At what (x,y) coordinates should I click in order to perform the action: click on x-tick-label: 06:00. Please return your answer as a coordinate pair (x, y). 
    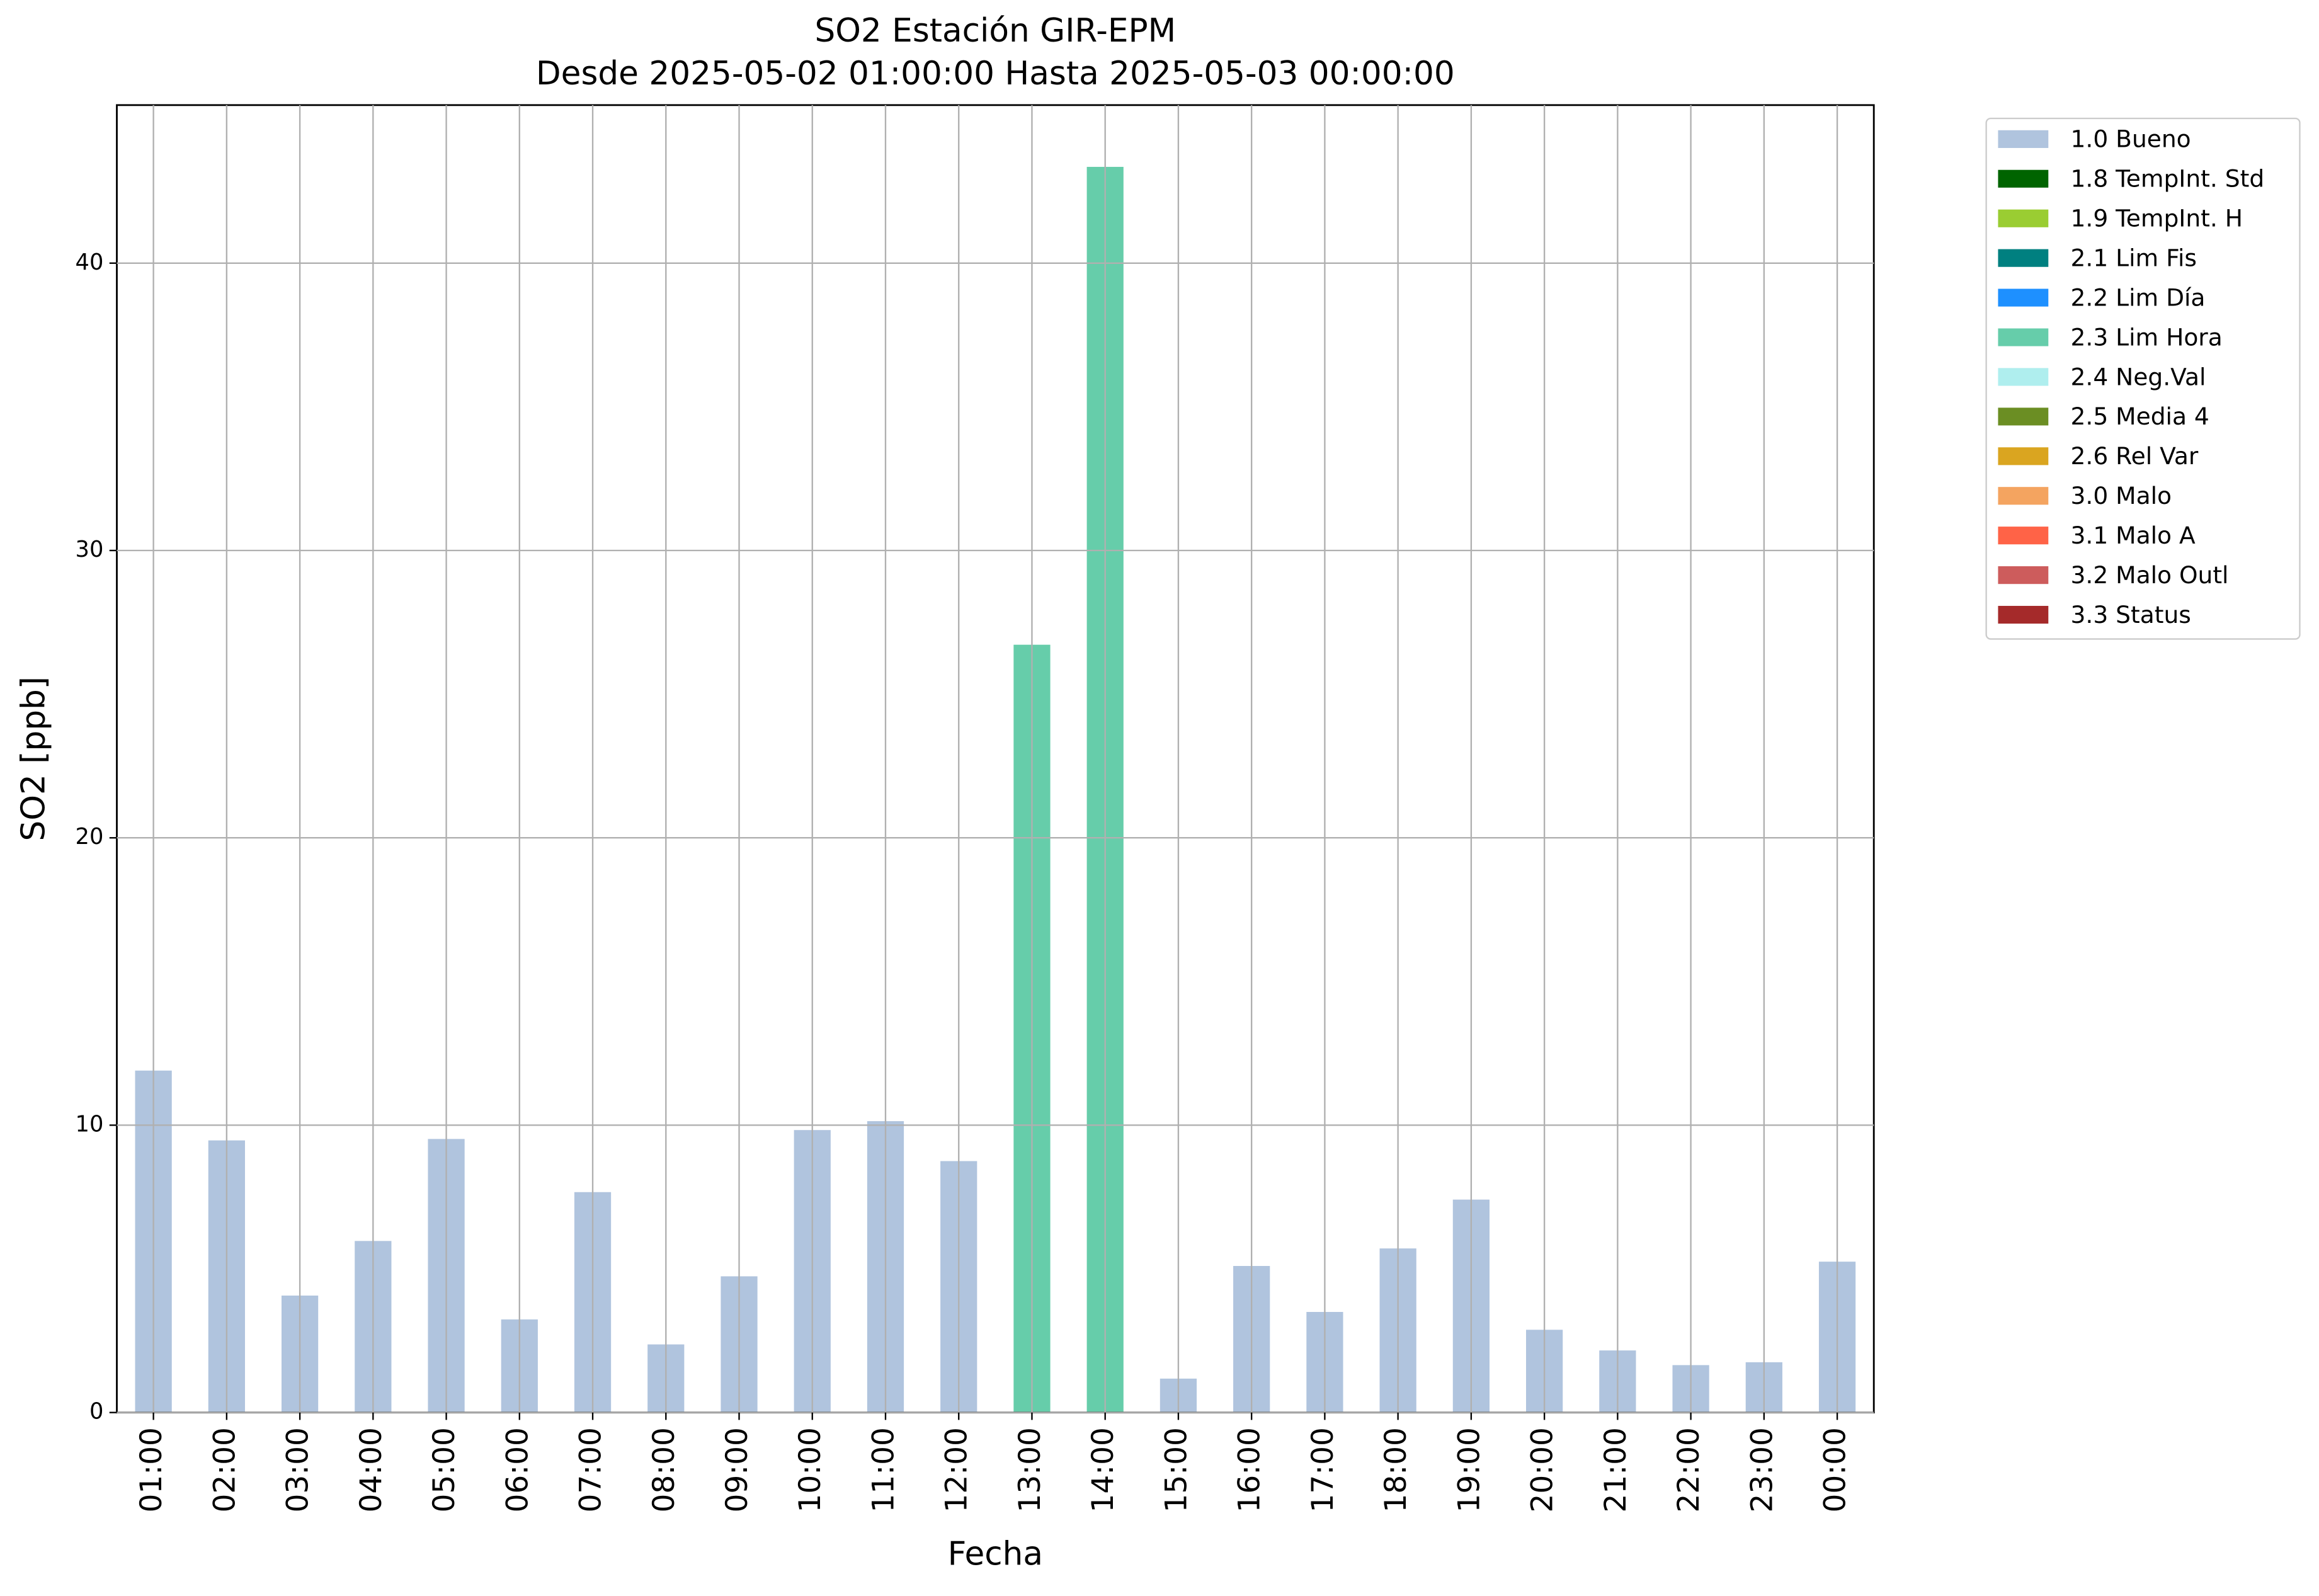
    Looking at the image, I should click on (517, 1469).